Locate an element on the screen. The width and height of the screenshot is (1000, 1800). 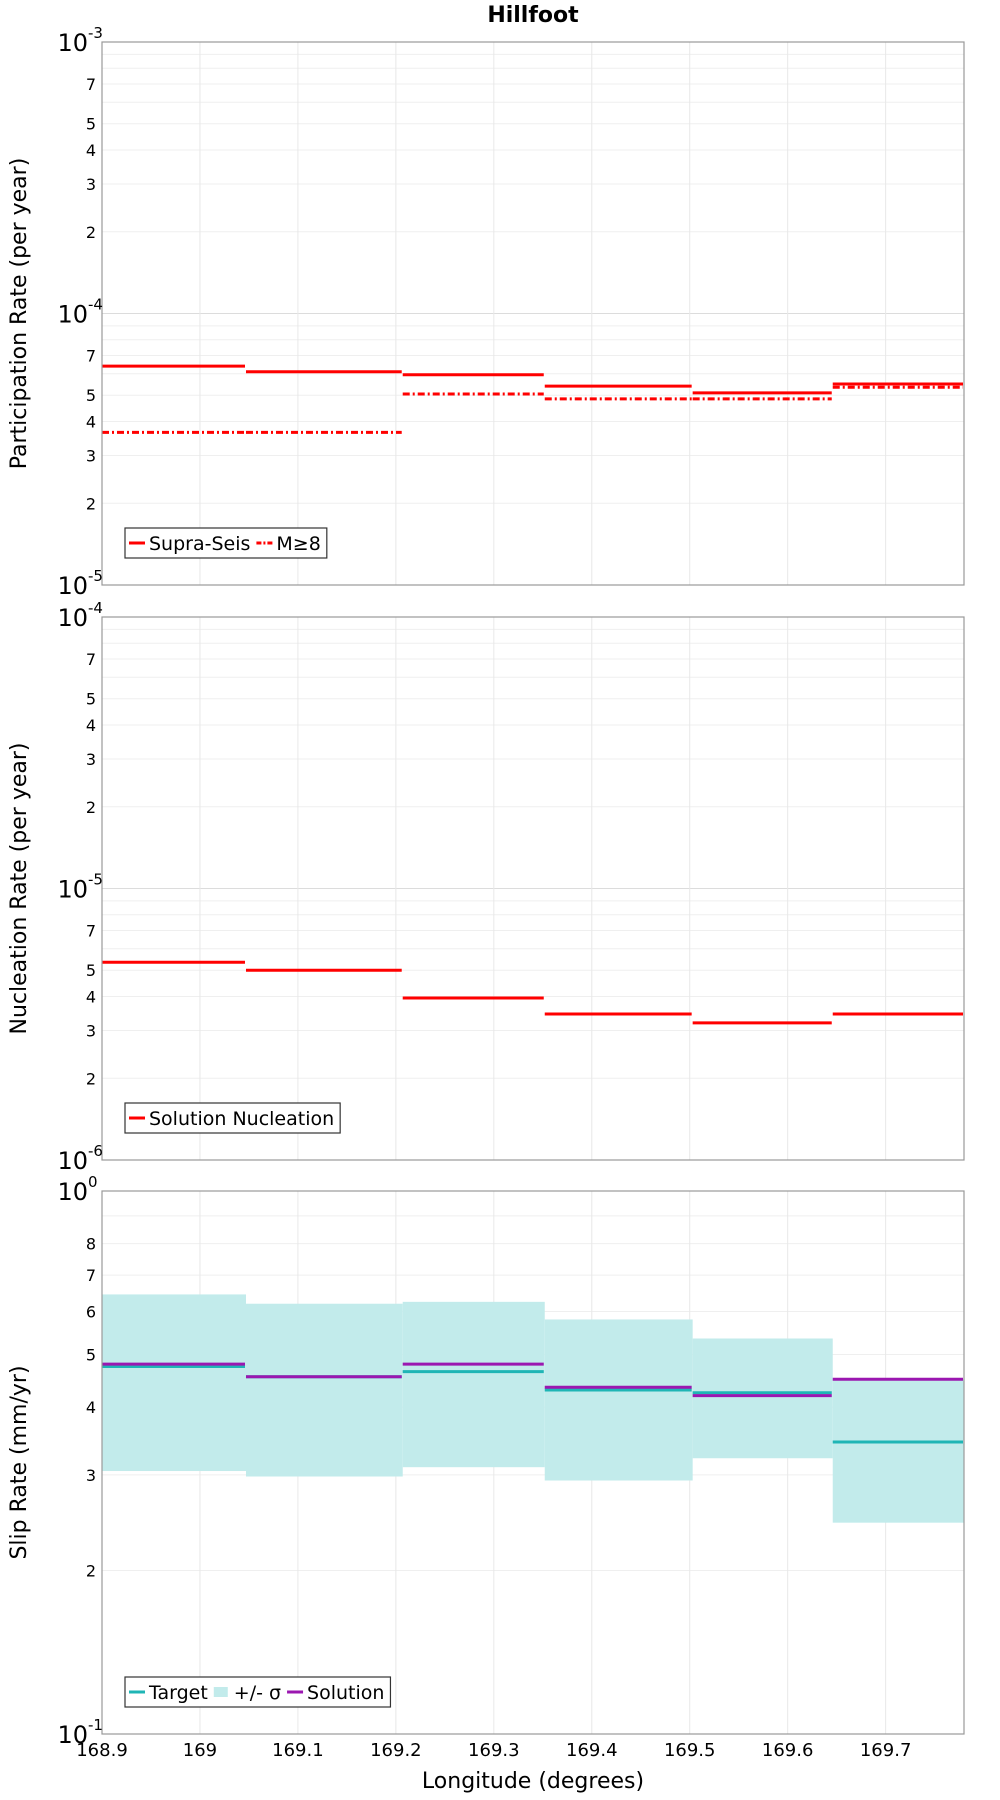
x-tick-label: 169.2 is located at coordinates (396, 1750).